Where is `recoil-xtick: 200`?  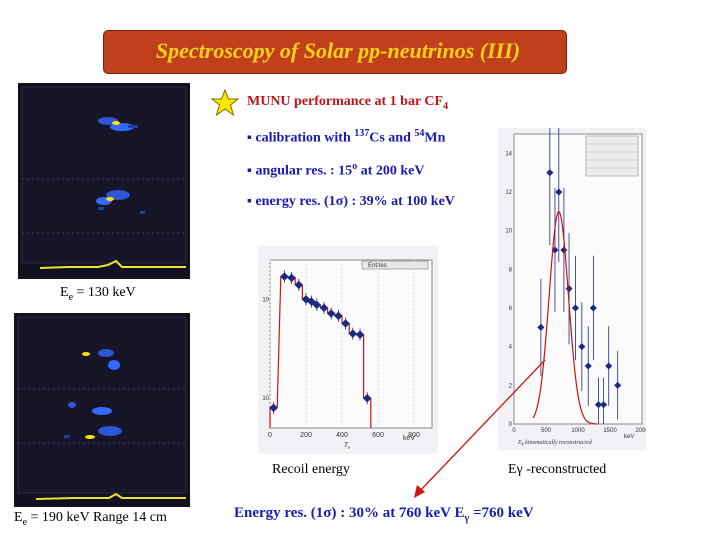 recoil-xtick: 200 is located at coordinates (306, 435).